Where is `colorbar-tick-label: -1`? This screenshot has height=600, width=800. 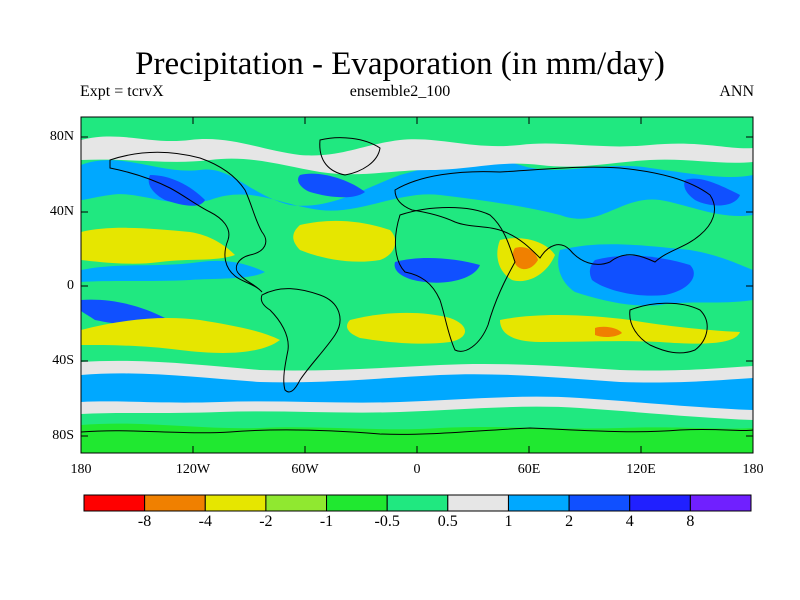 colorbar-tick-label: -1 is located at coordinates (326, 521).